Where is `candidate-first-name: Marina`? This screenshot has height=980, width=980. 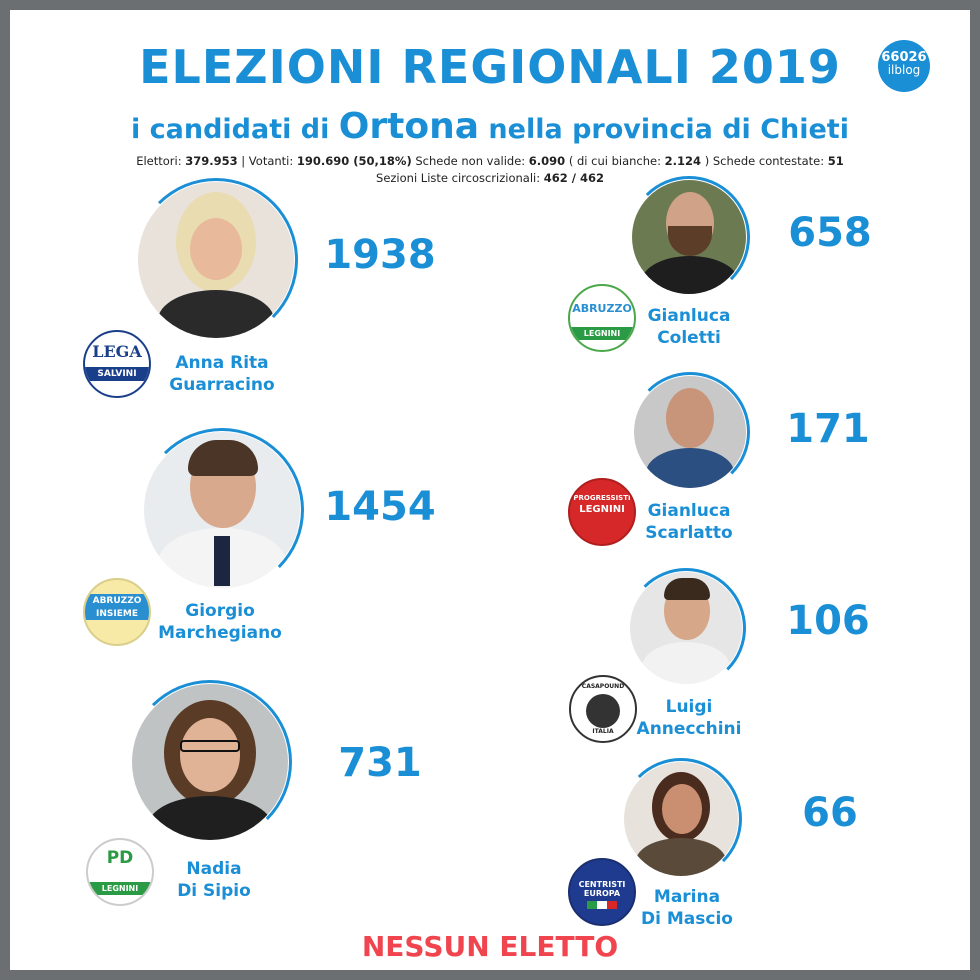 candidate-first-name: Marina is located at coordinates (687, 897).